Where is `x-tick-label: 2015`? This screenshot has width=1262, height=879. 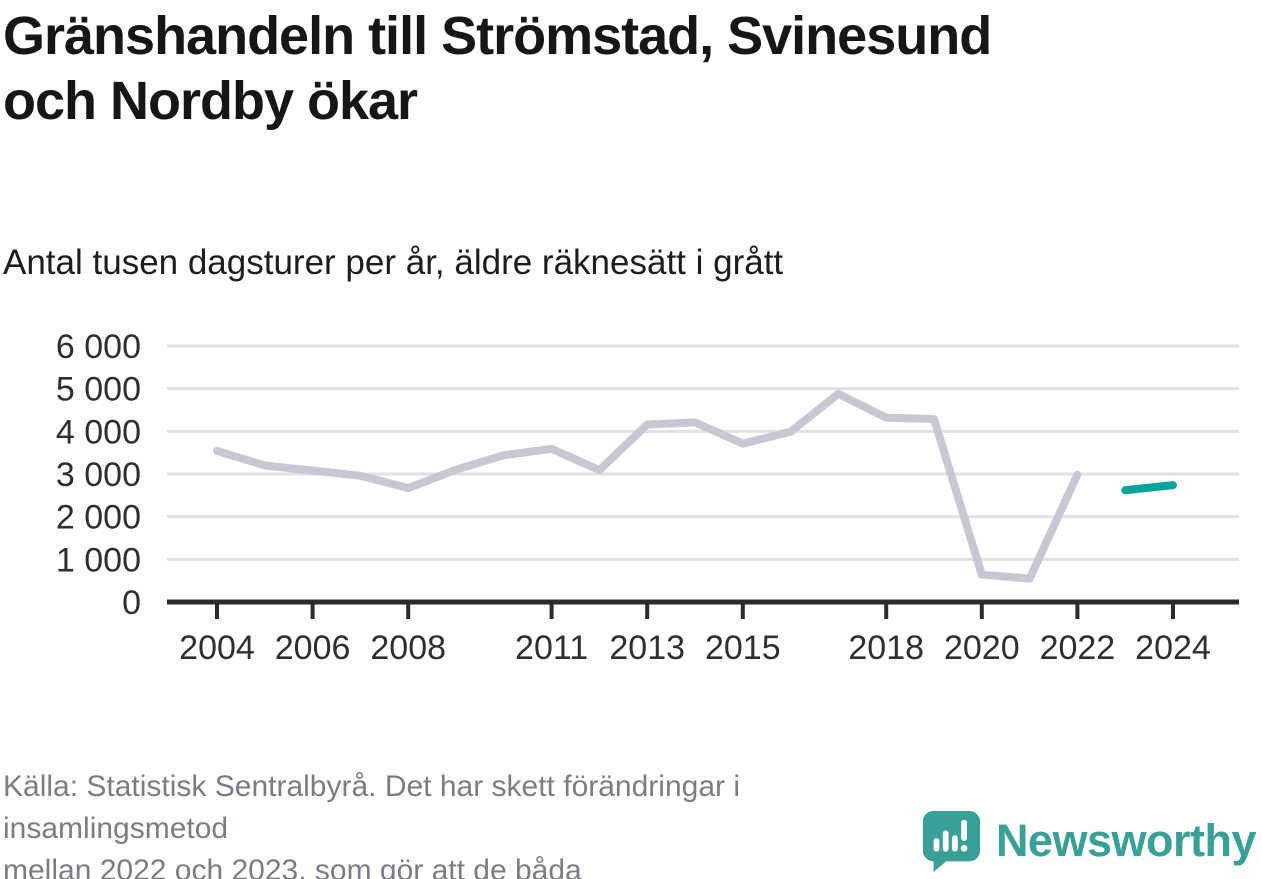 x-tick-label: 2015 is located at coordinates (743, 648).